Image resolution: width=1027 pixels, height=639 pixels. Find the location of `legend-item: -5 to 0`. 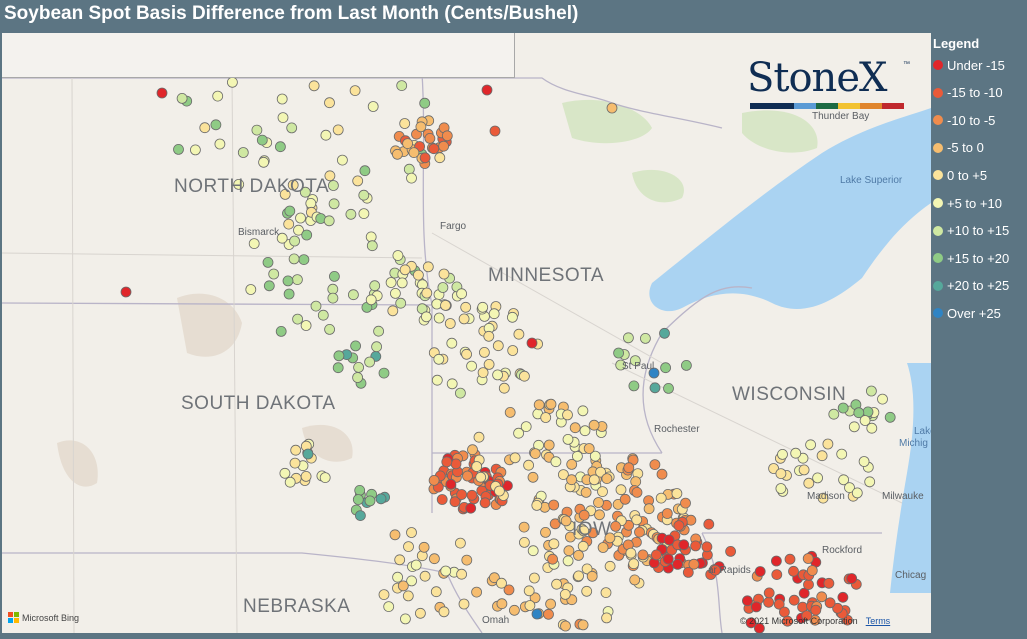

legend-item: -5 to 0 is located at coordinates (979, 148).